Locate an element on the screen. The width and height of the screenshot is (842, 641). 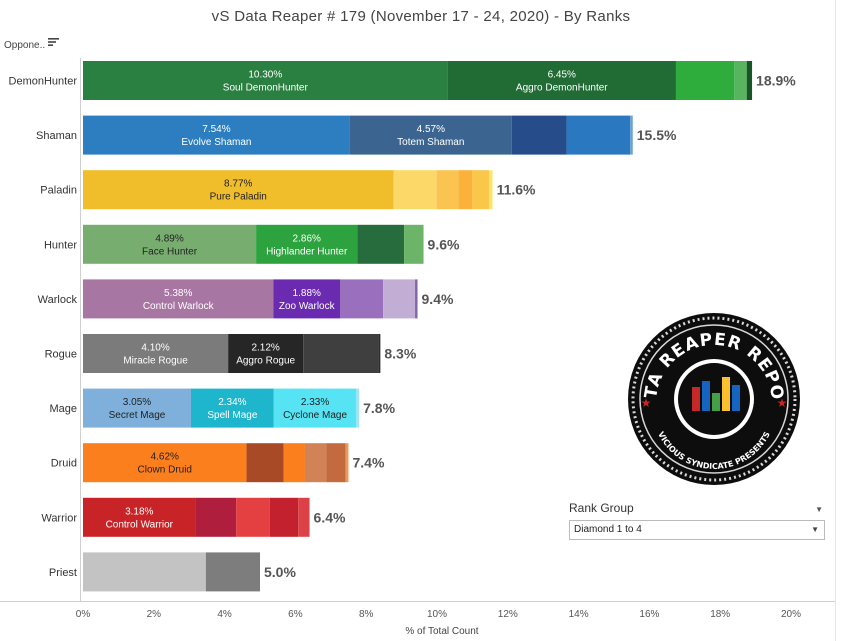
row-total-label-hunter: 9.6% is located at coordinates (444, 244).